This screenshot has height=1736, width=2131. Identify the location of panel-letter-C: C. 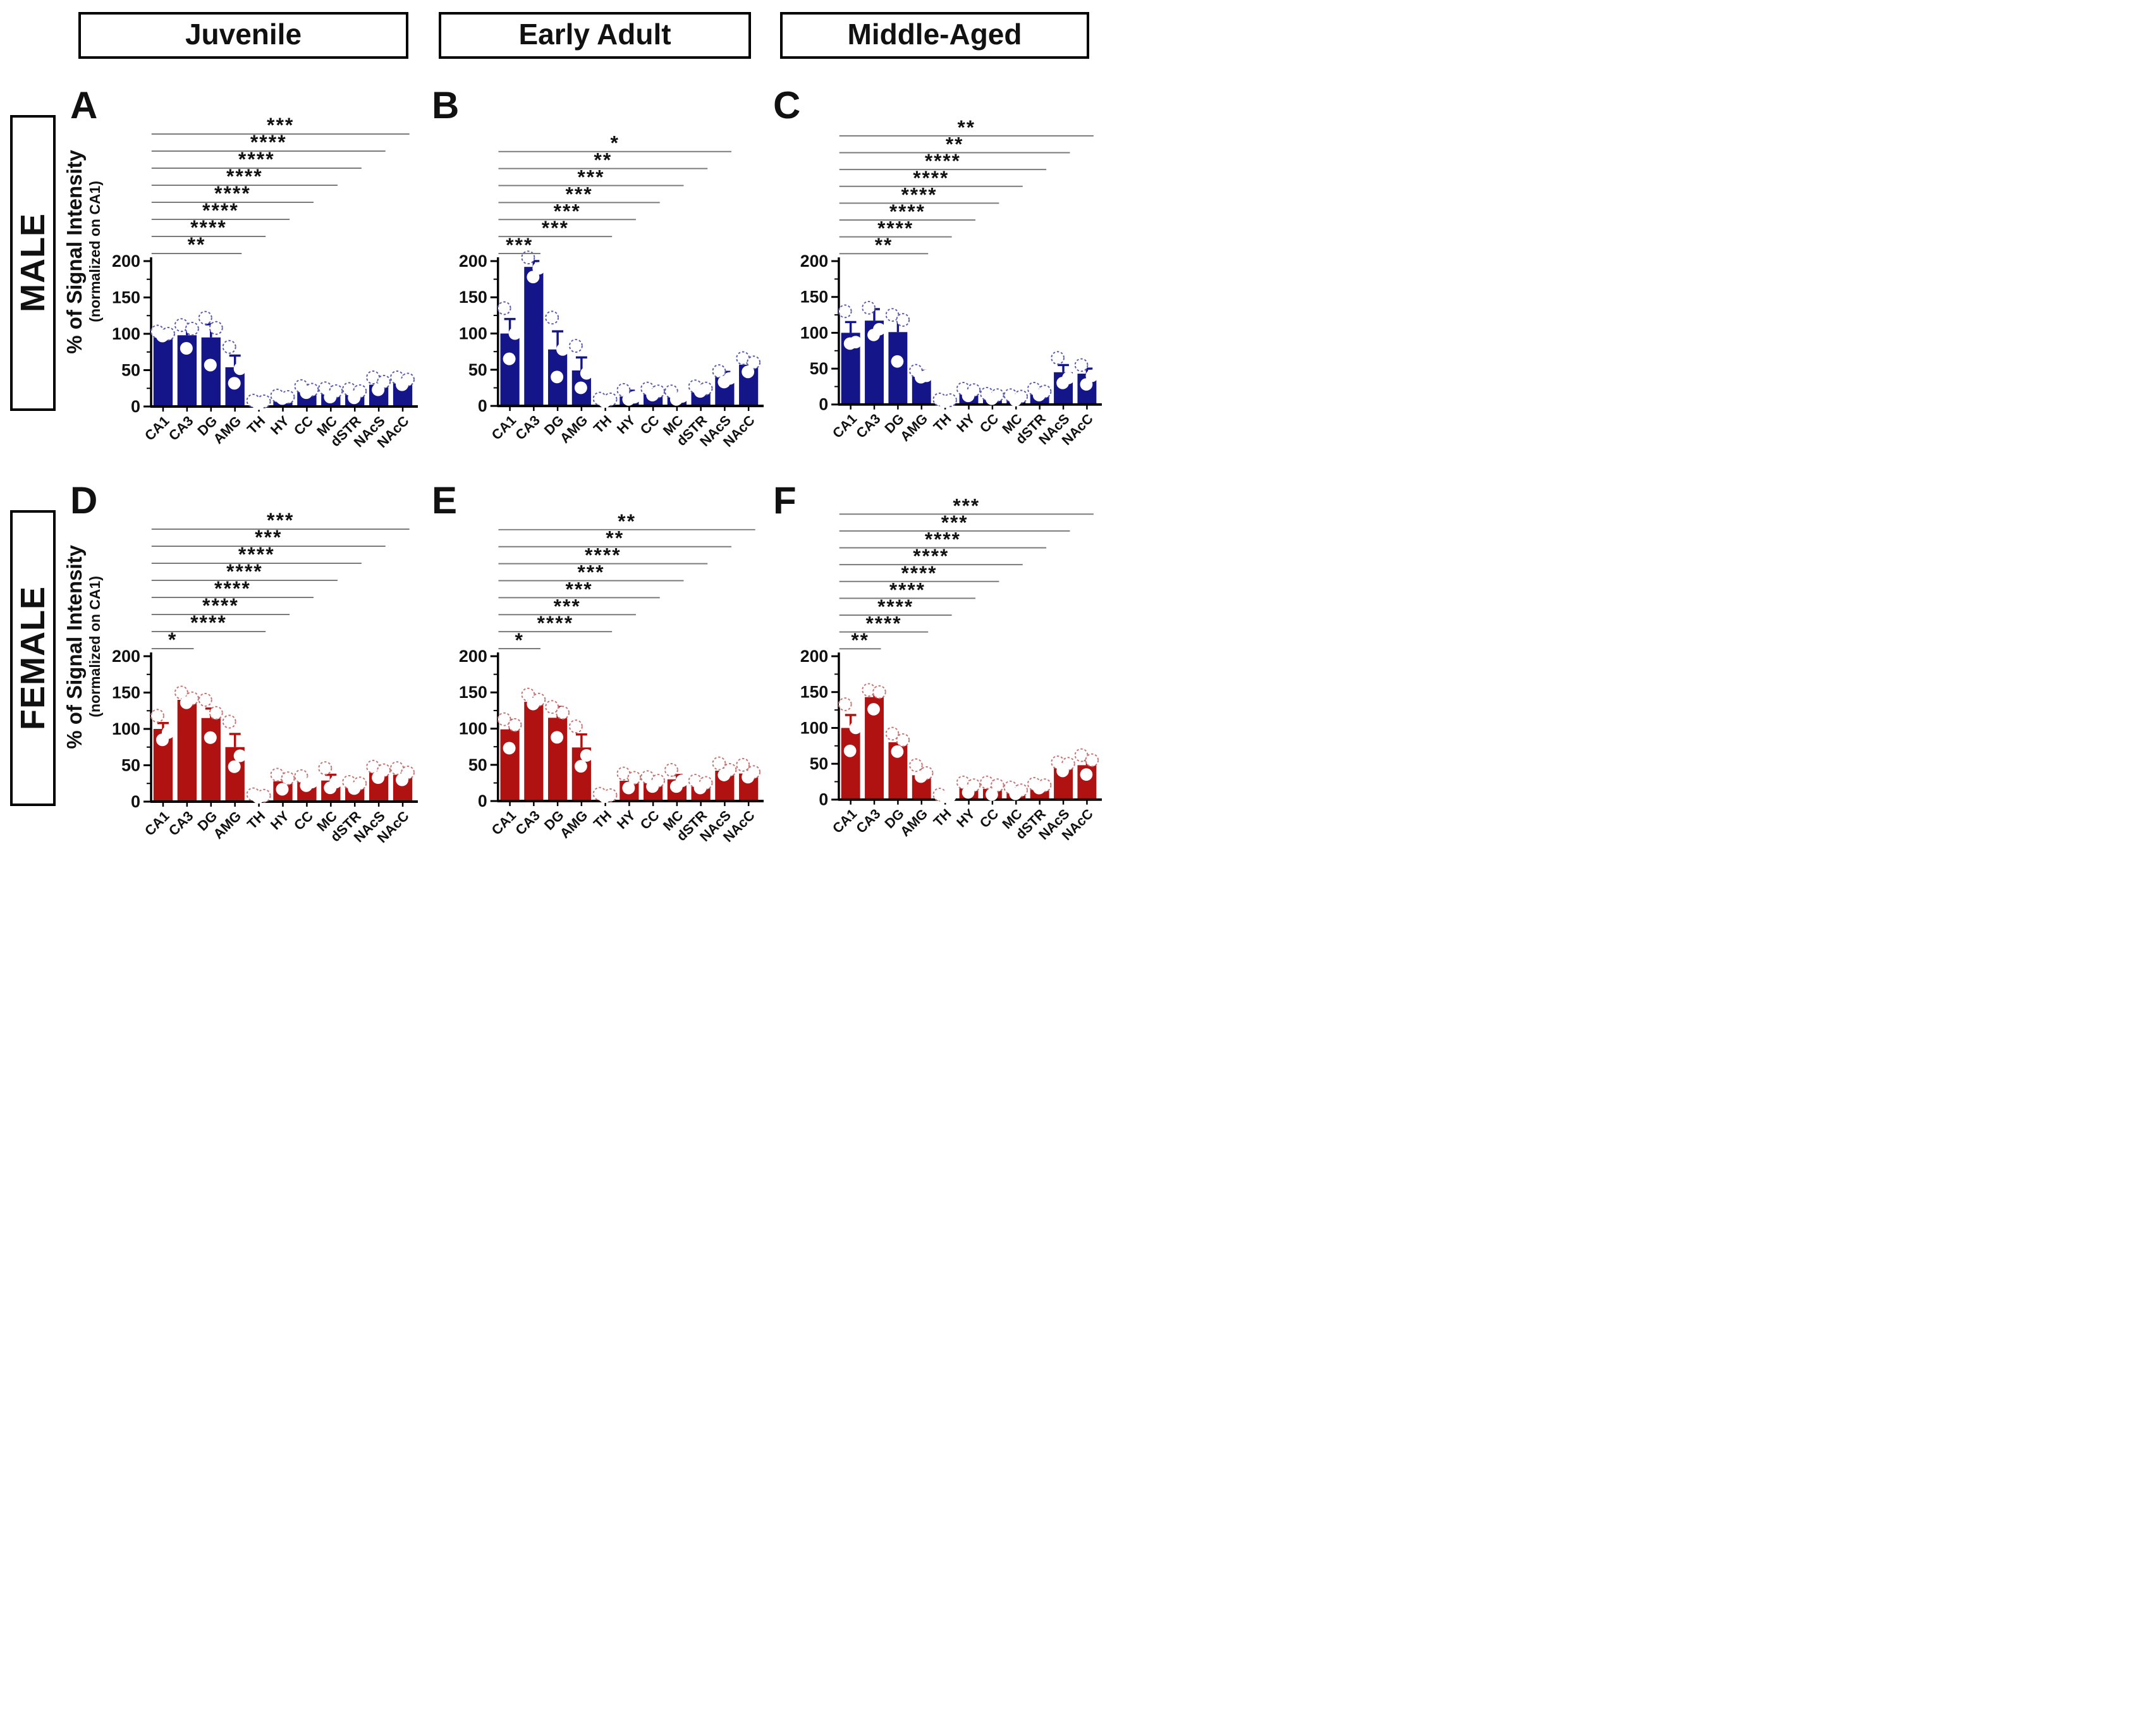
(787, 105).